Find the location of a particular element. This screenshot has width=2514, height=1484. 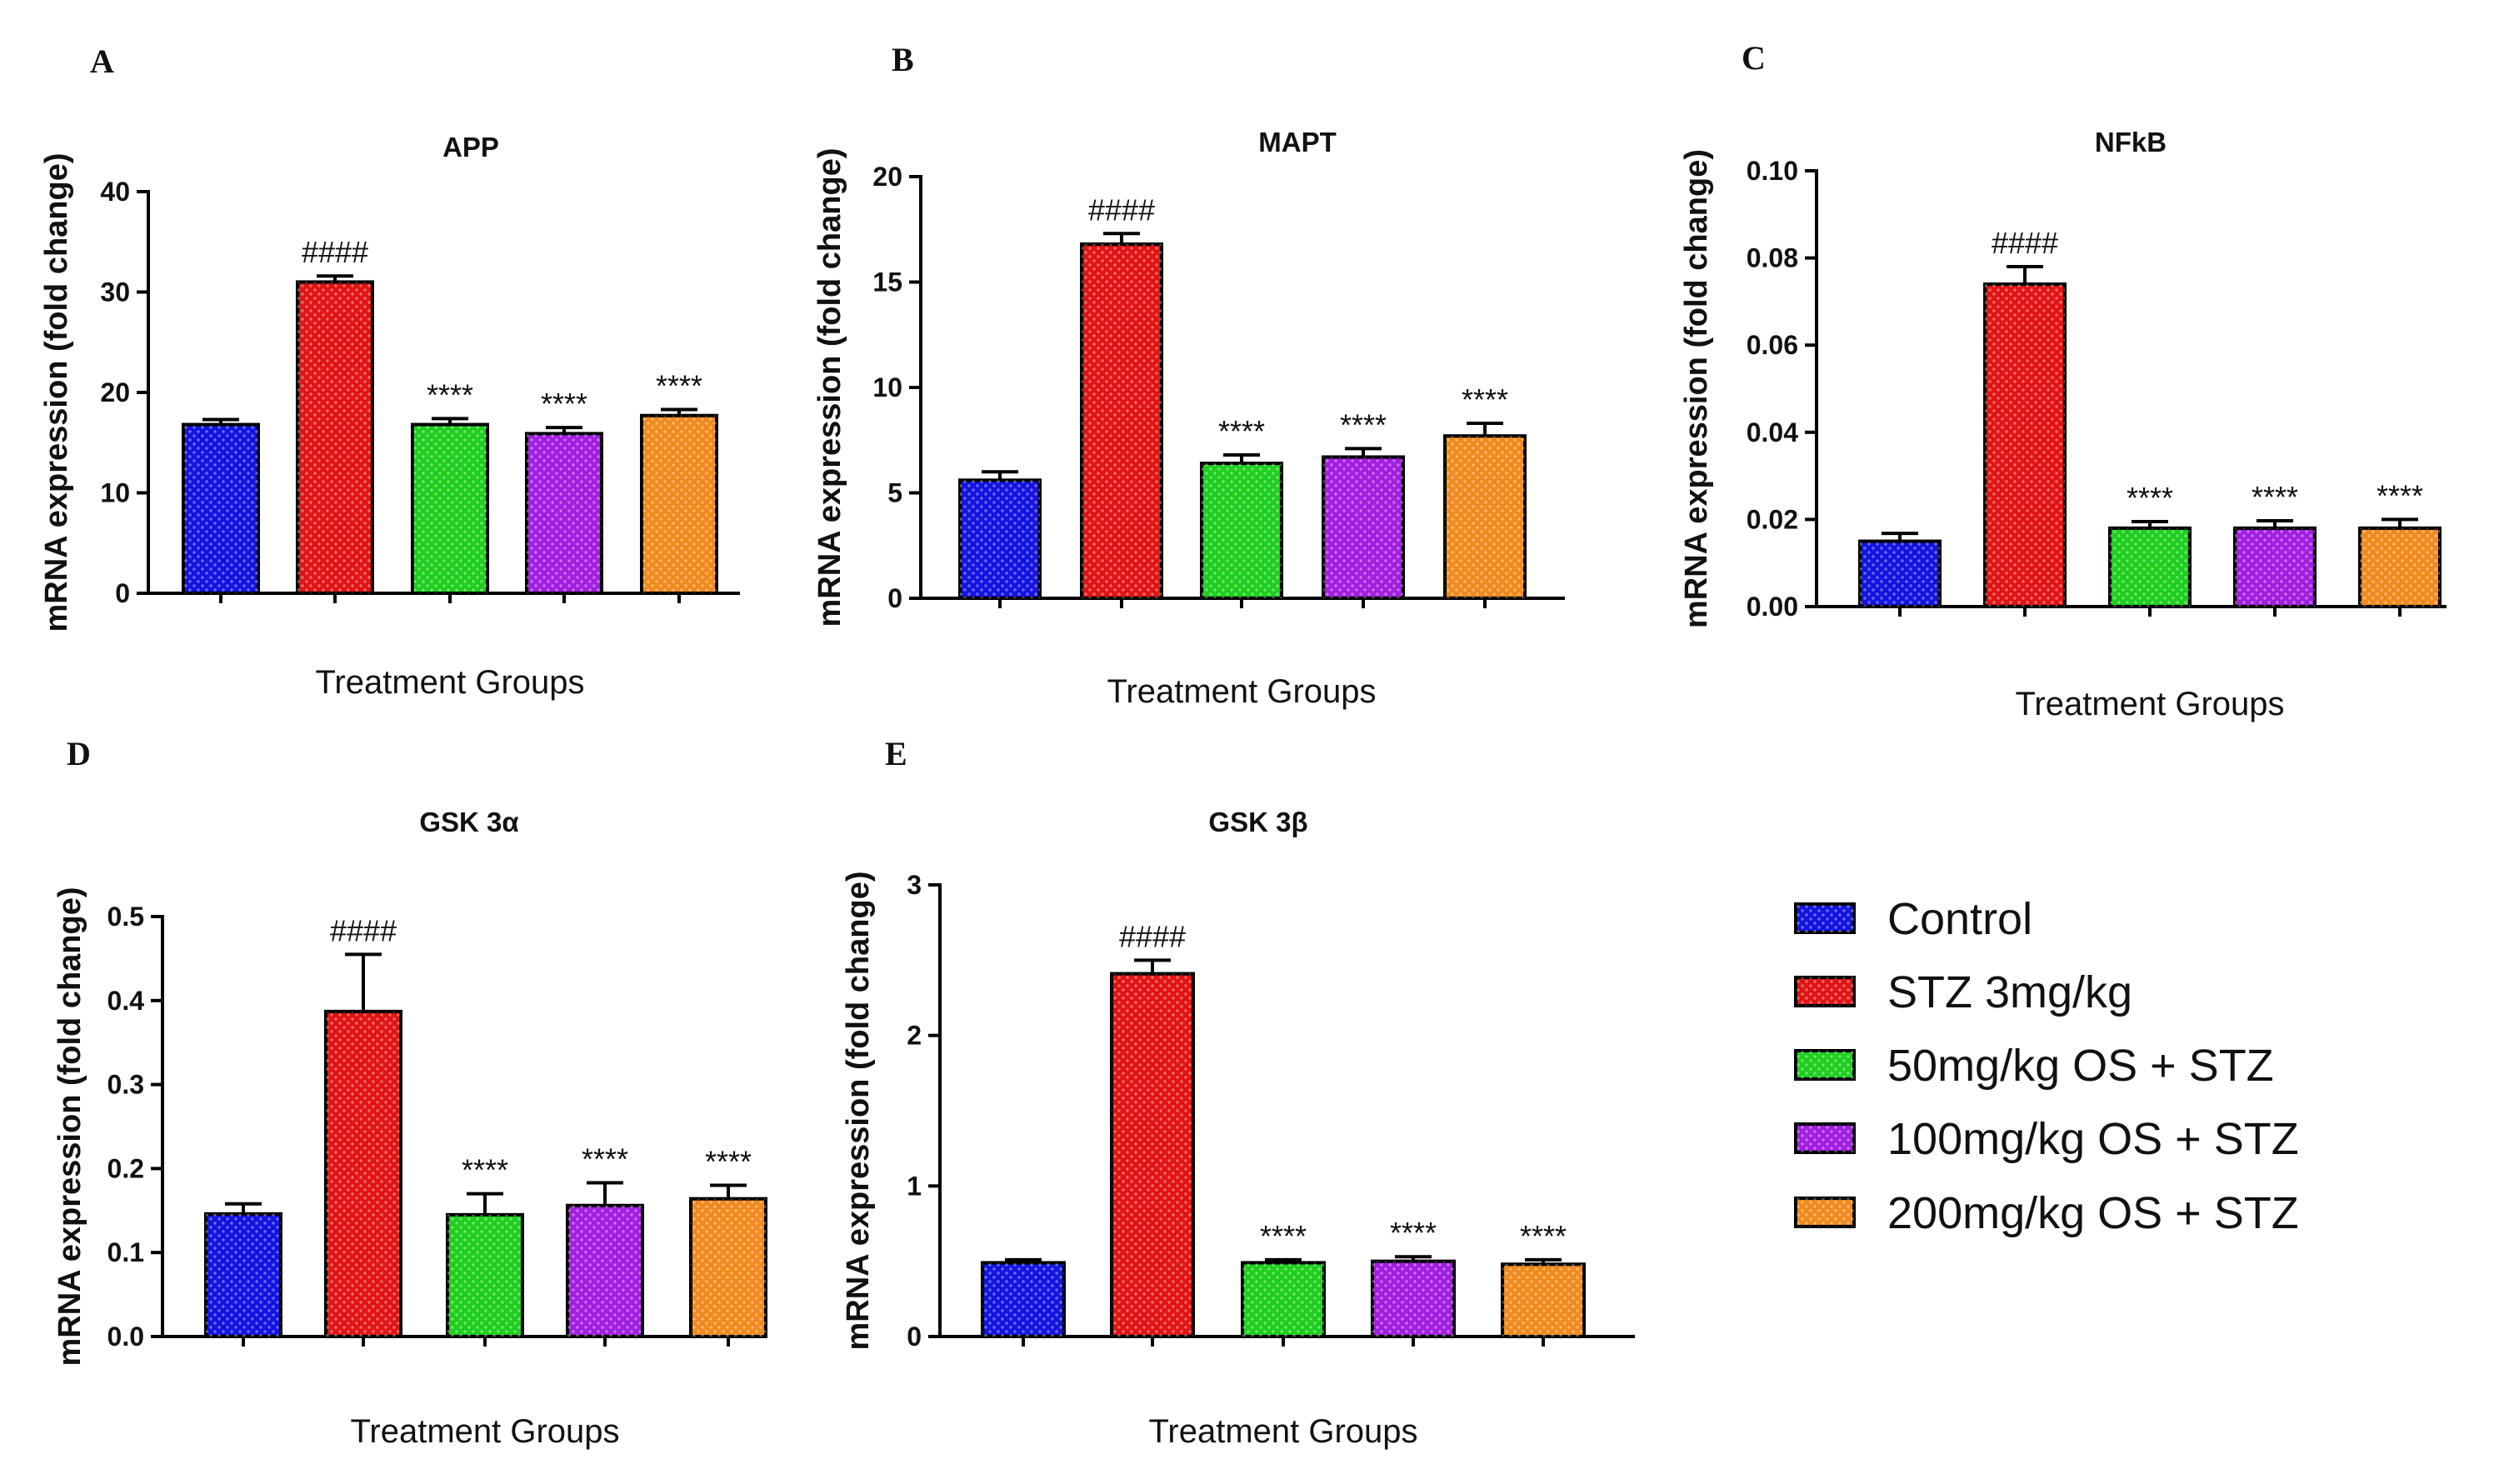

y-tick-label: 3 is located at coordinates (915, 885).